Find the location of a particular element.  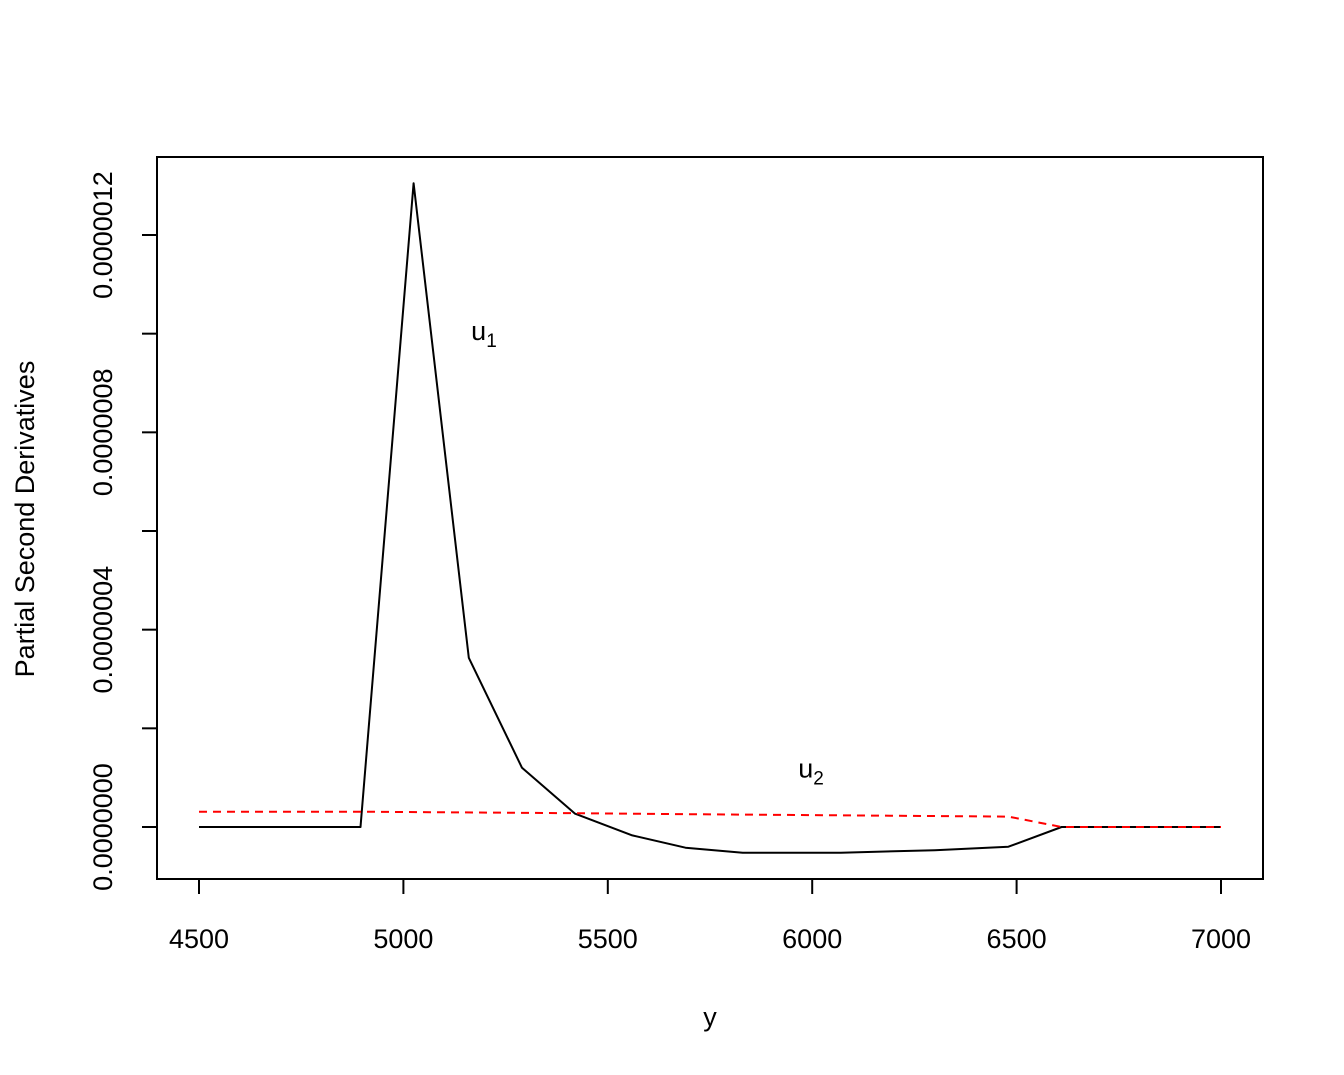

annotation-layer: u1 u2 is located at coordinates (647, 553).